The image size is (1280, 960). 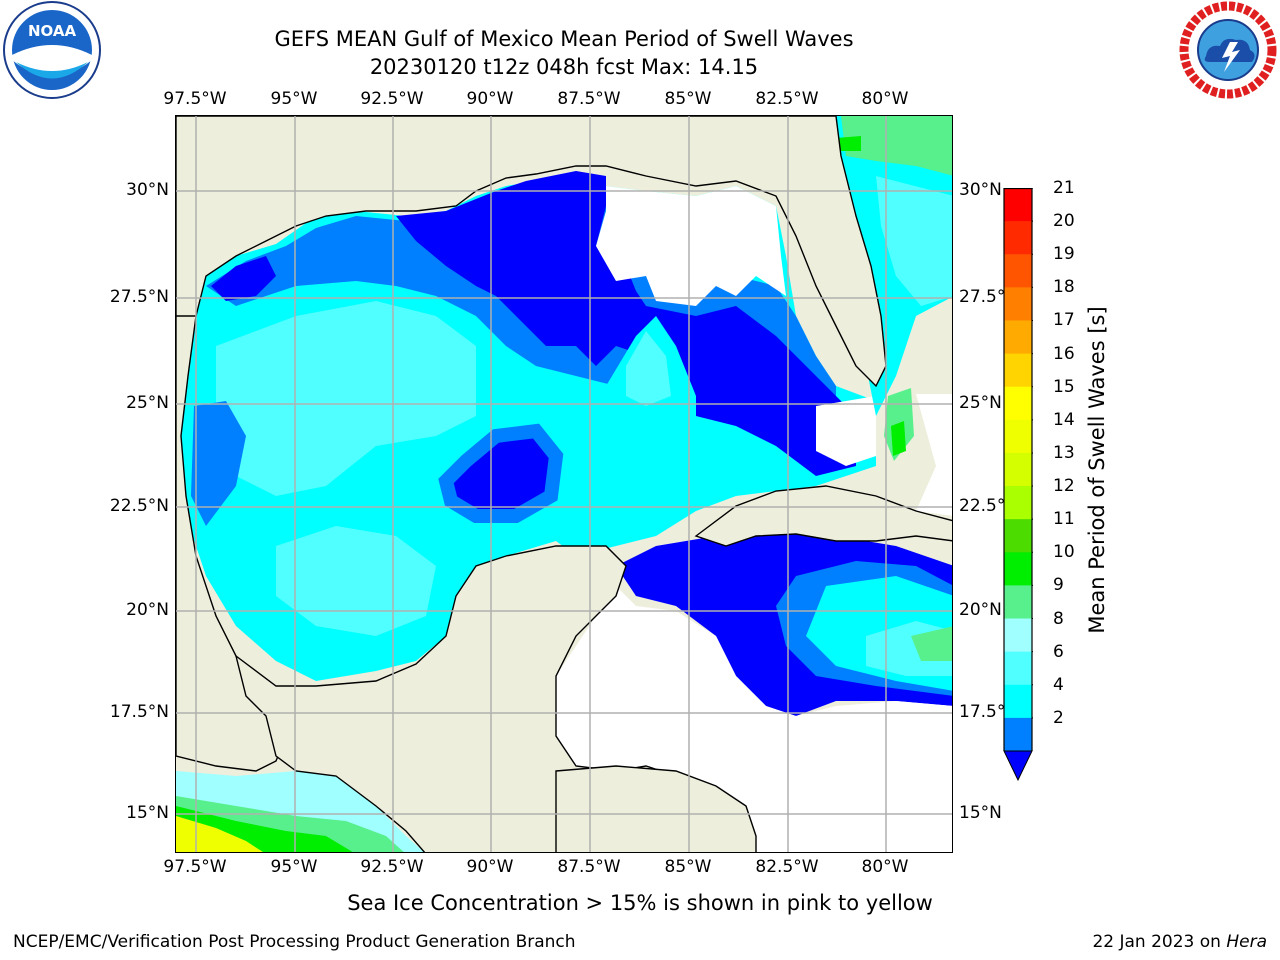 I want to click on no-data-fl-keys, so click(x=846, y=431).